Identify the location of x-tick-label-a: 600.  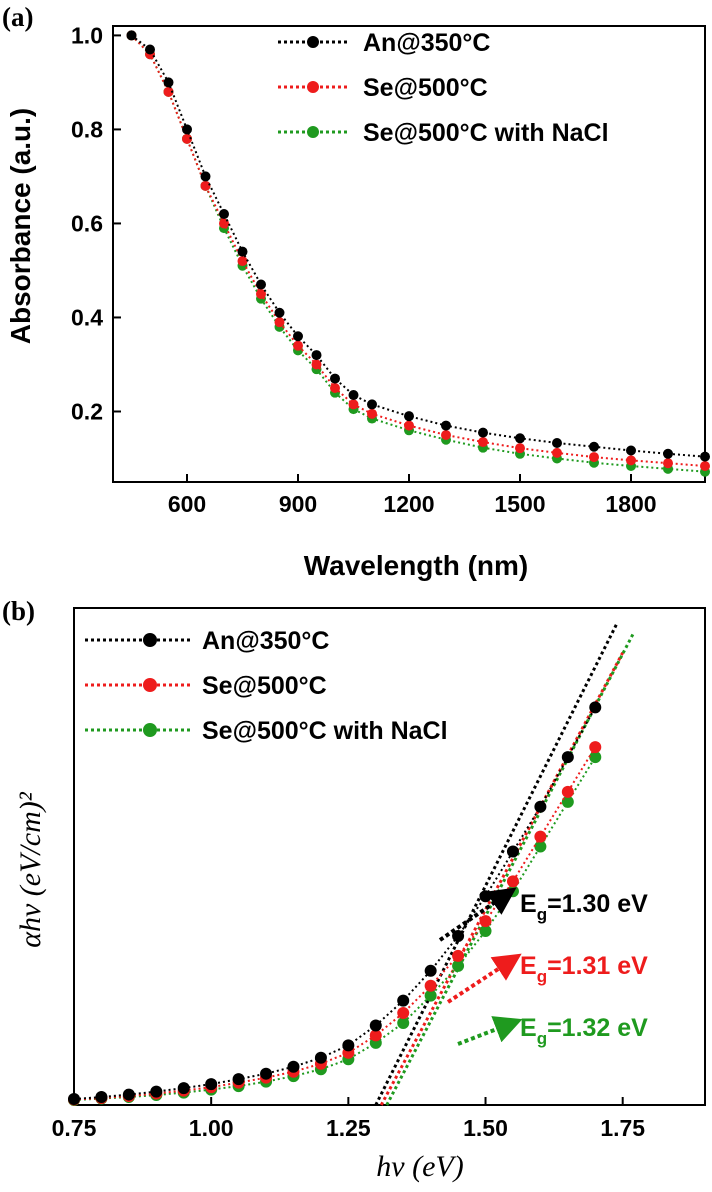
(187, 504).